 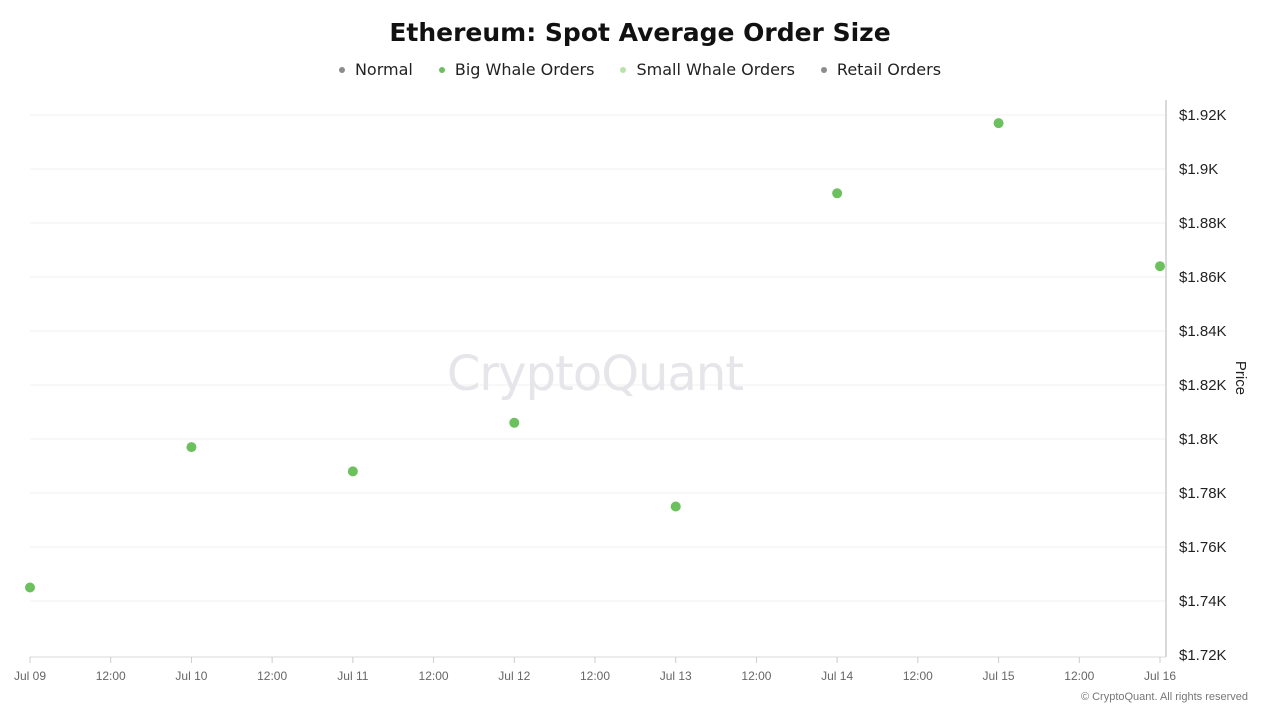 What do you see at coordinates (514, 676) in the screenshot?
I see `x-tick-label: Jul 12` at bounding box center [514, 676].